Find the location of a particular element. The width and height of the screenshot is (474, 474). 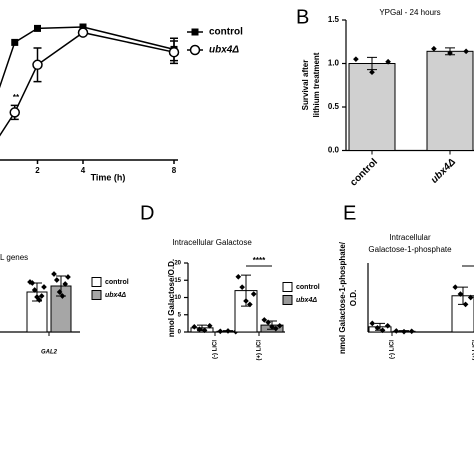

y-axis-label: nmol Galactose/O.D. is located at coordinates (171, 298).